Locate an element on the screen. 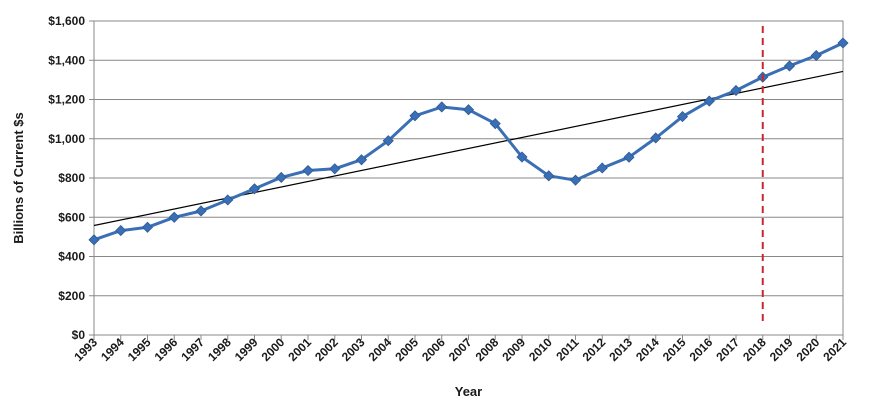 Image resolution: width=870 pixels, height=418 pixels. x-tick-label: 2012 is located at coordinates (594, 349).